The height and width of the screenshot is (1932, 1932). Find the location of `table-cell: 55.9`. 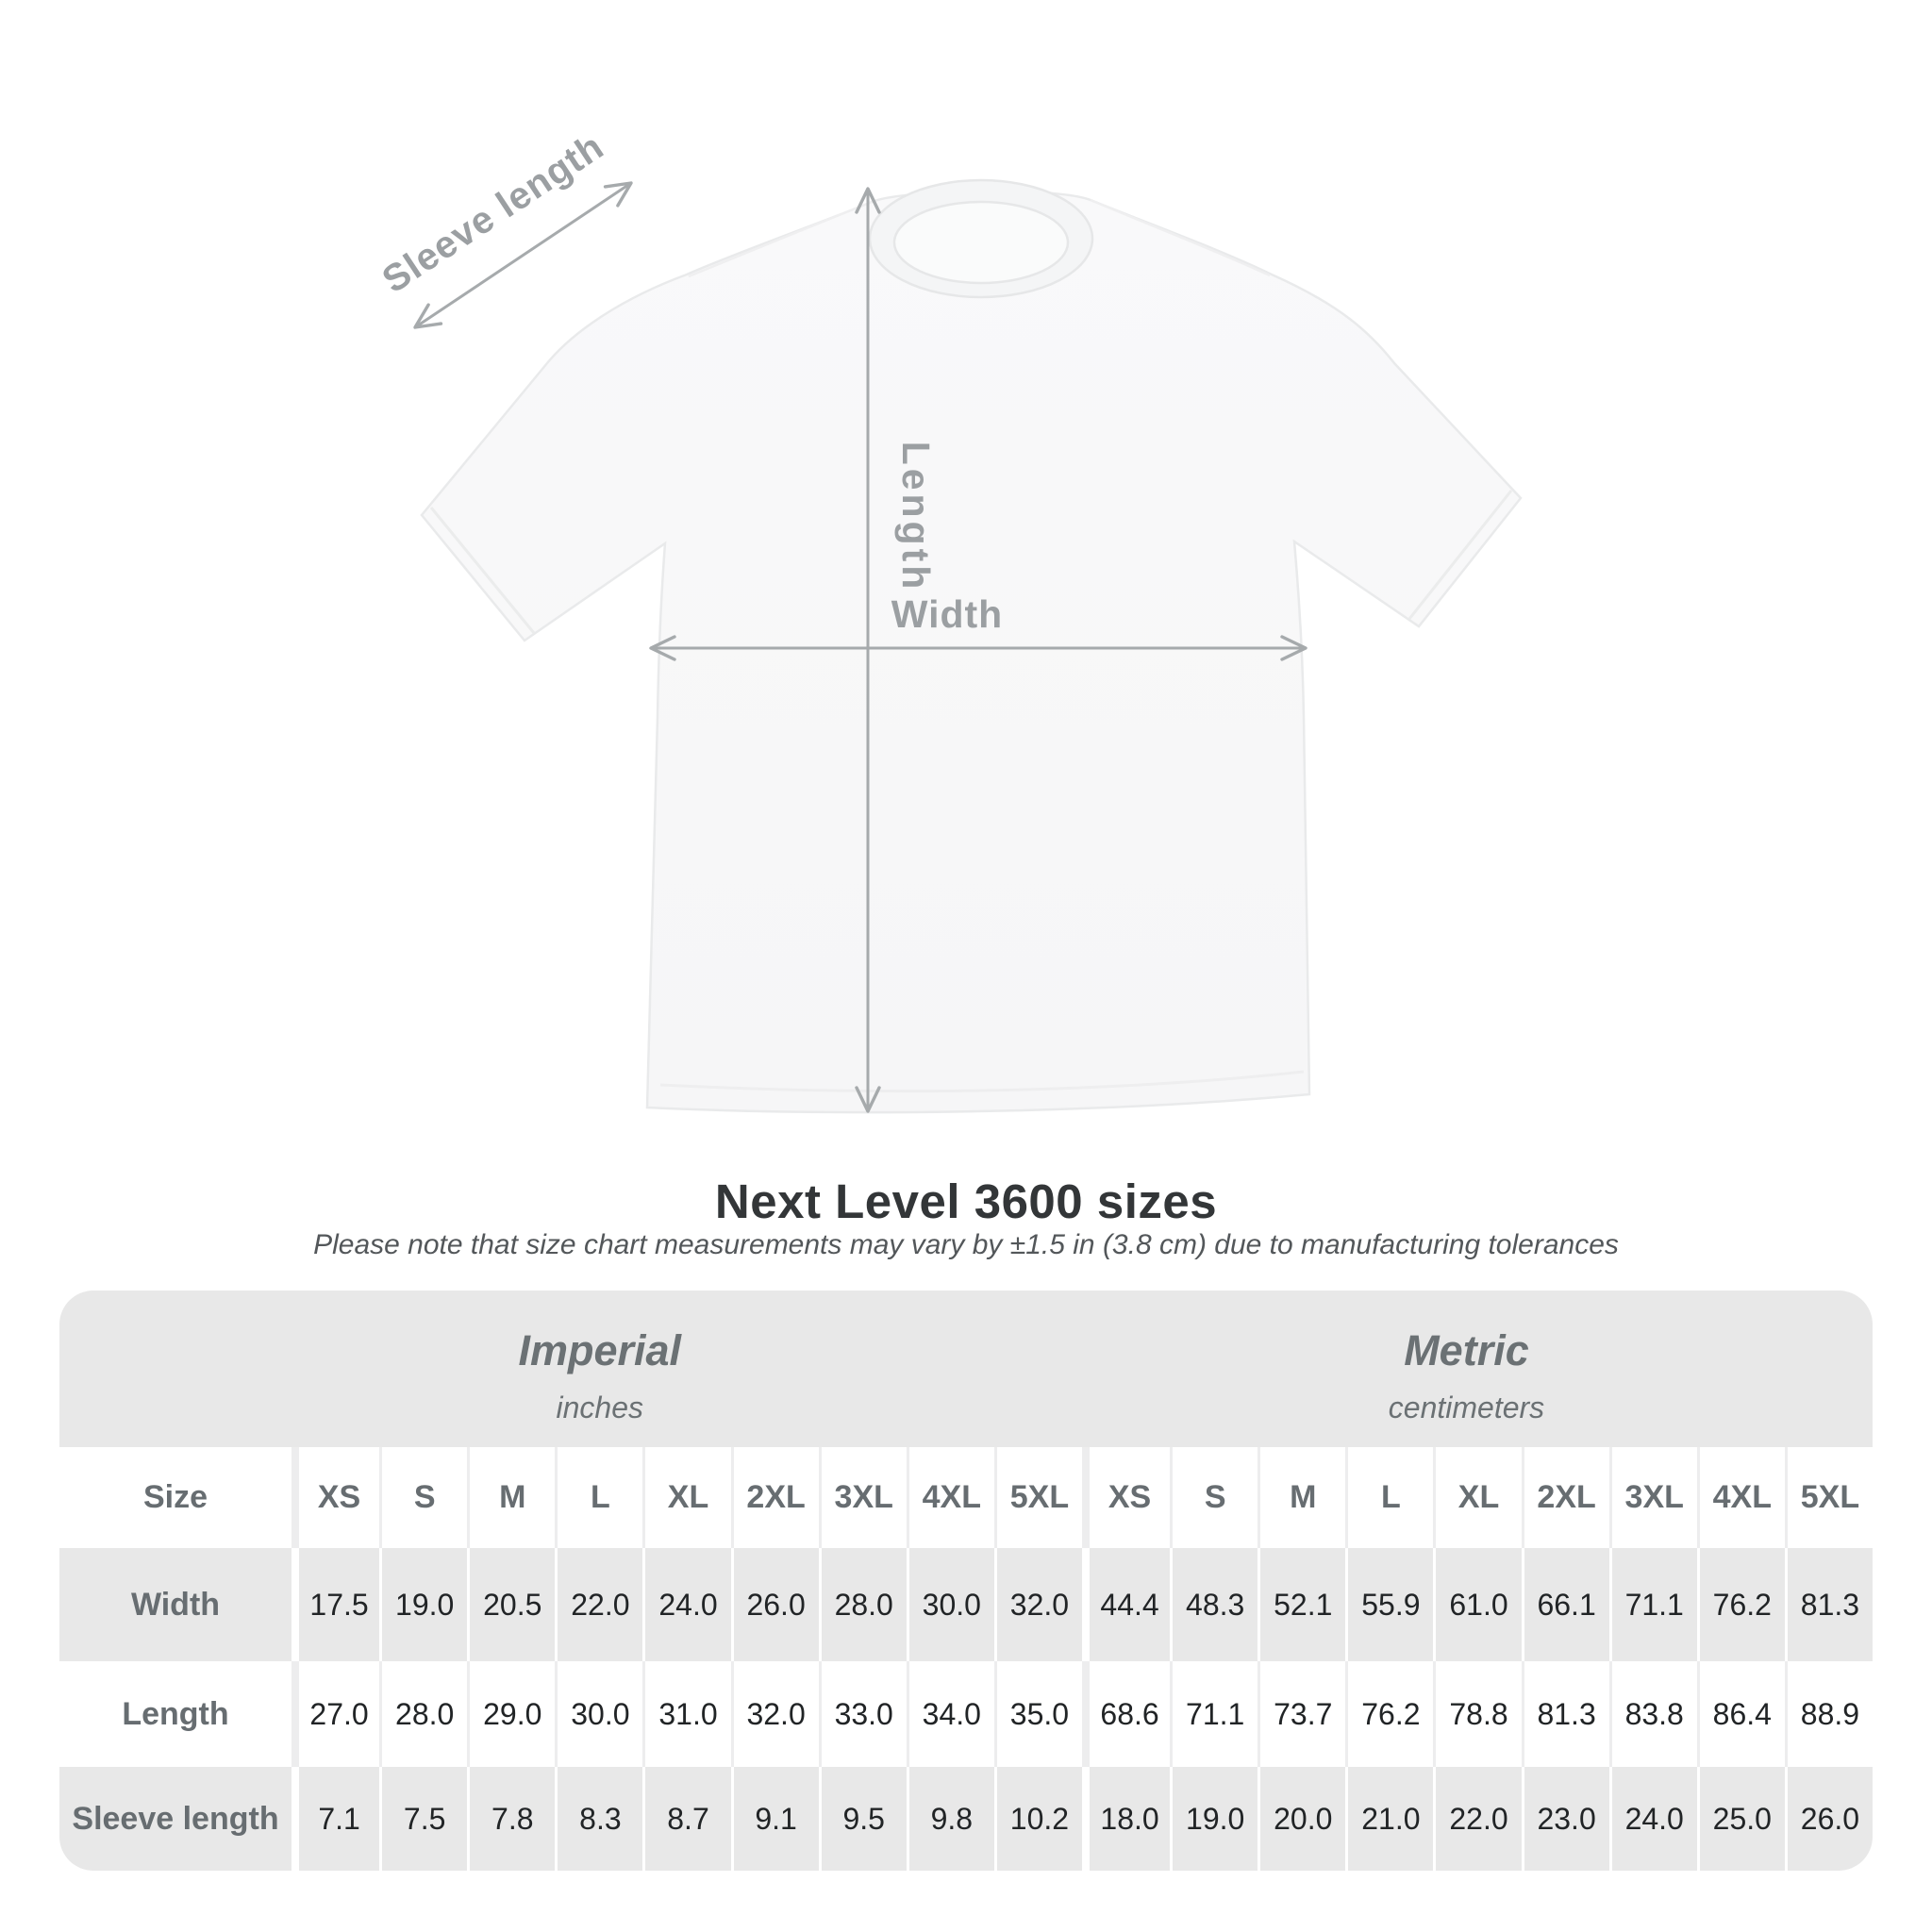

table-cell: 55.9 is located at coordinates (1389, 1604).